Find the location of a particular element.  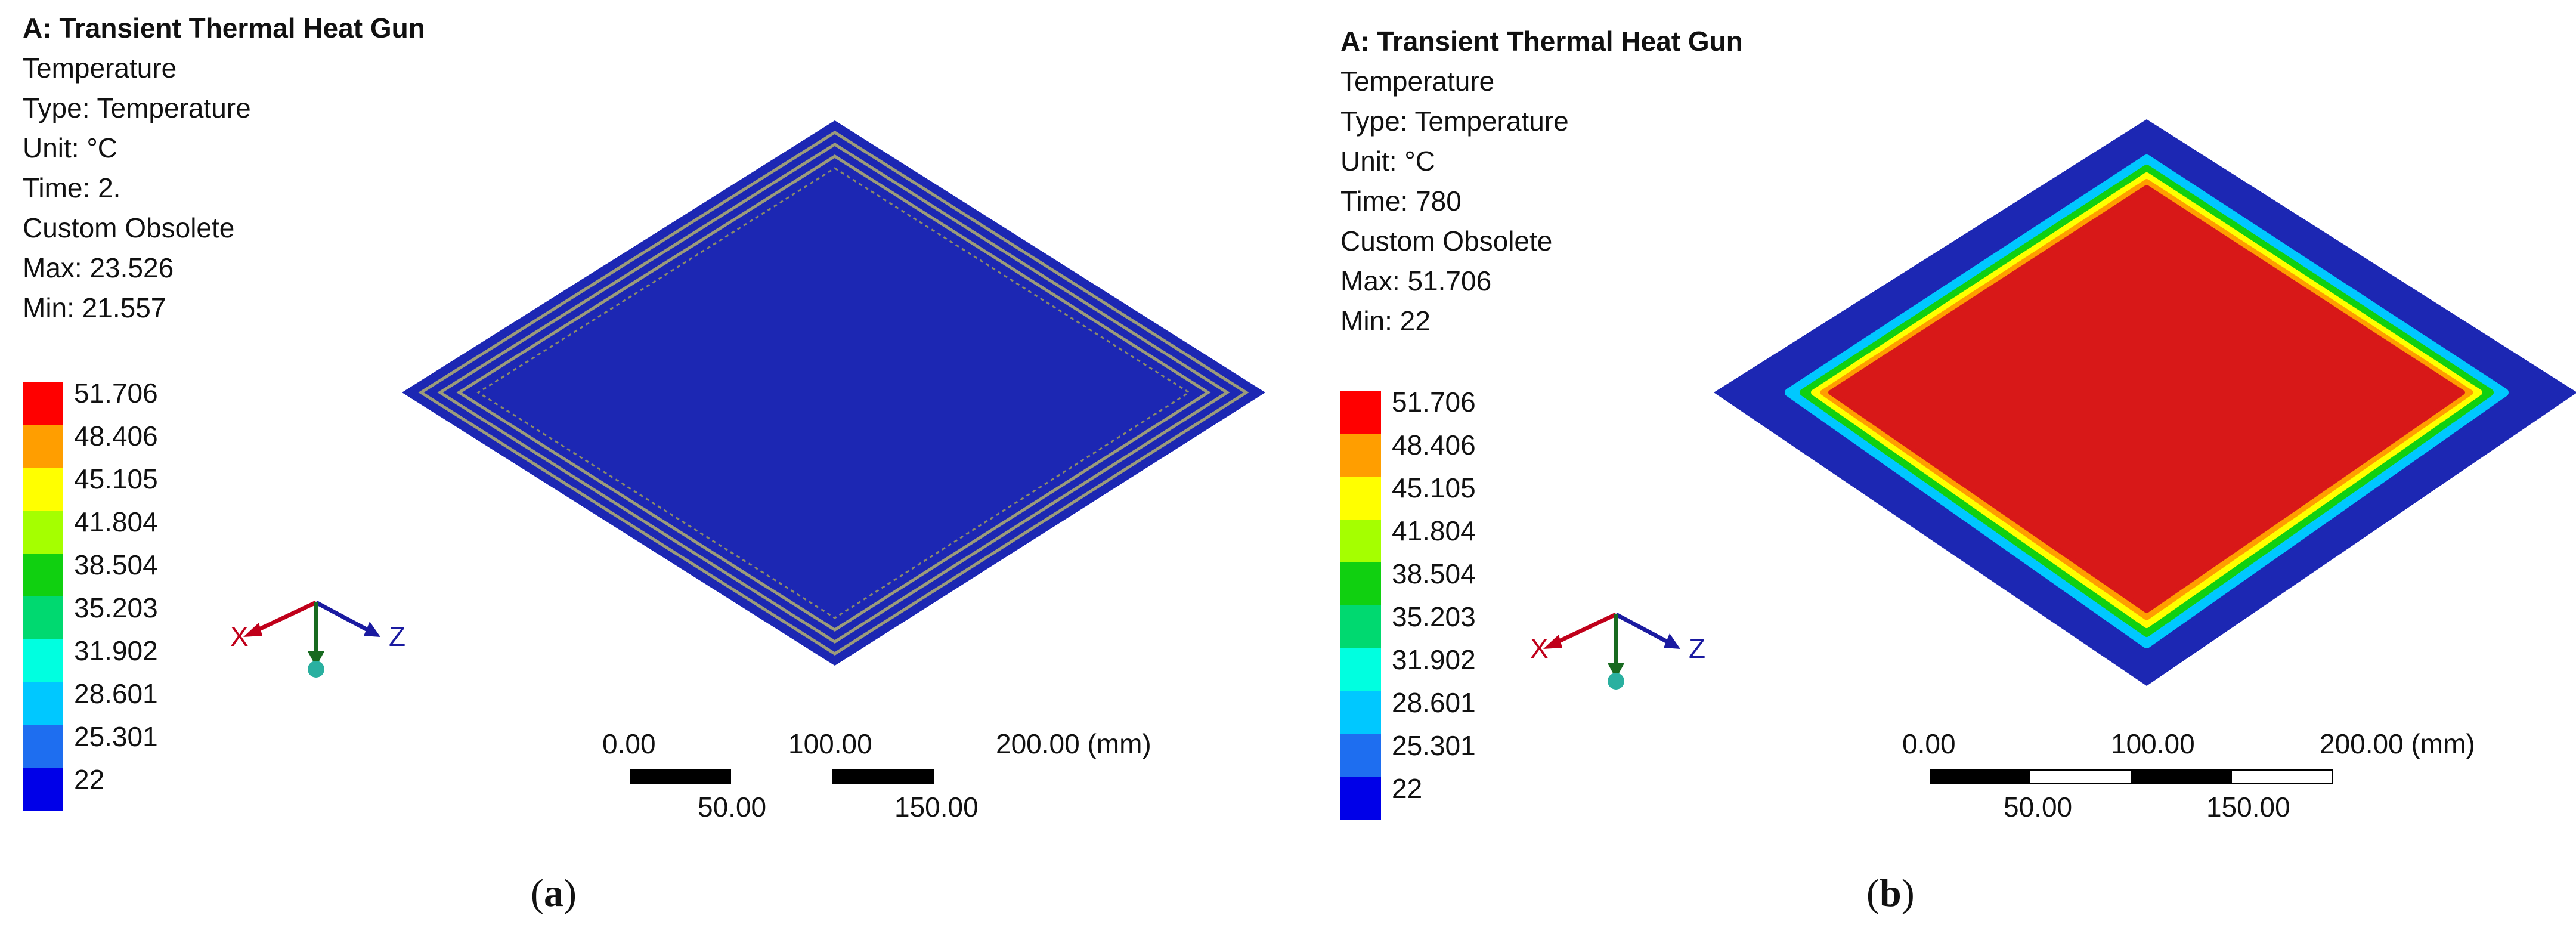

info-line-time: Time: 2. is located at coordinates (72, 187).